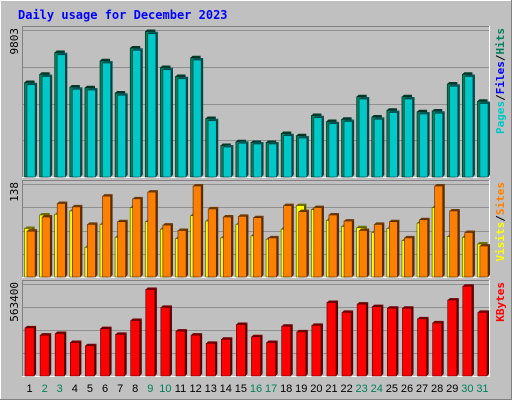 Image resolution: width=512 pixels, height=400 pixels. What do you see at coordinates (452, 338) in the screenshot?
I see `bar-kbytes-day-29-front` at bounding box center [452, 338].